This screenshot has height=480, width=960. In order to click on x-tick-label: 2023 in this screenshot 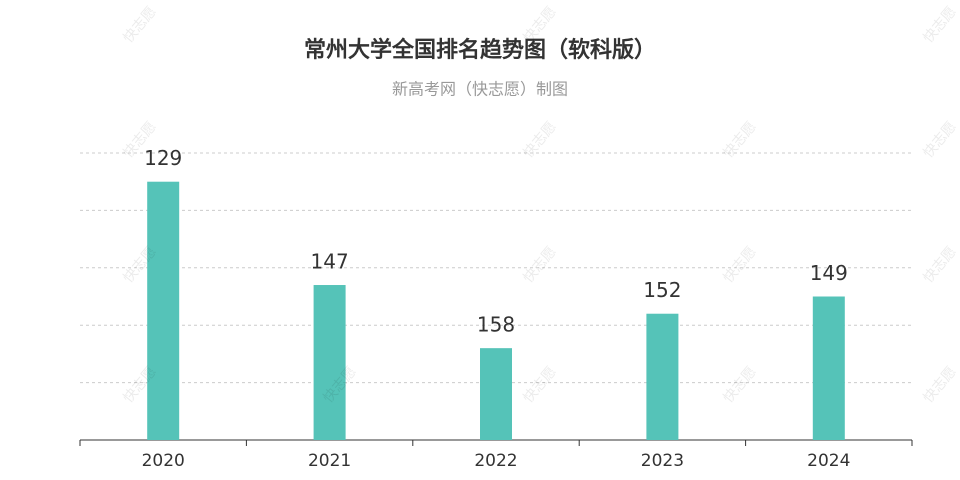, I will do `click(662, 461)`.